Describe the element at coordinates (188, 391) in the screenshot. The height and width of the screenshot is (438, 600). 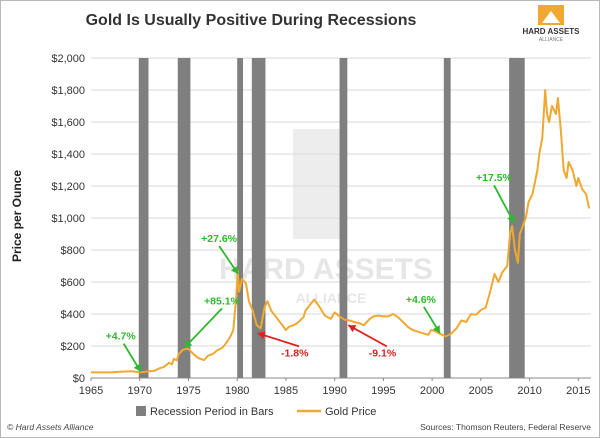
I see `x-tick-label: 1975` at that location.